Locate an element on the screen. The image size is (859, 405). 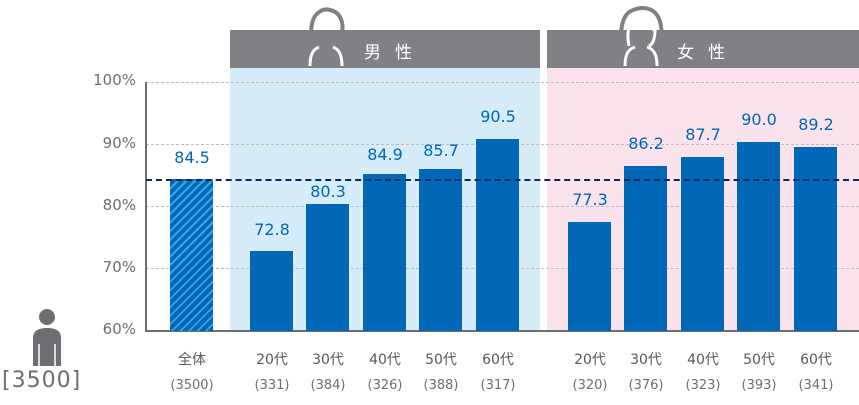
xn-female-40s: (323) is located at coordinates (703, 385).